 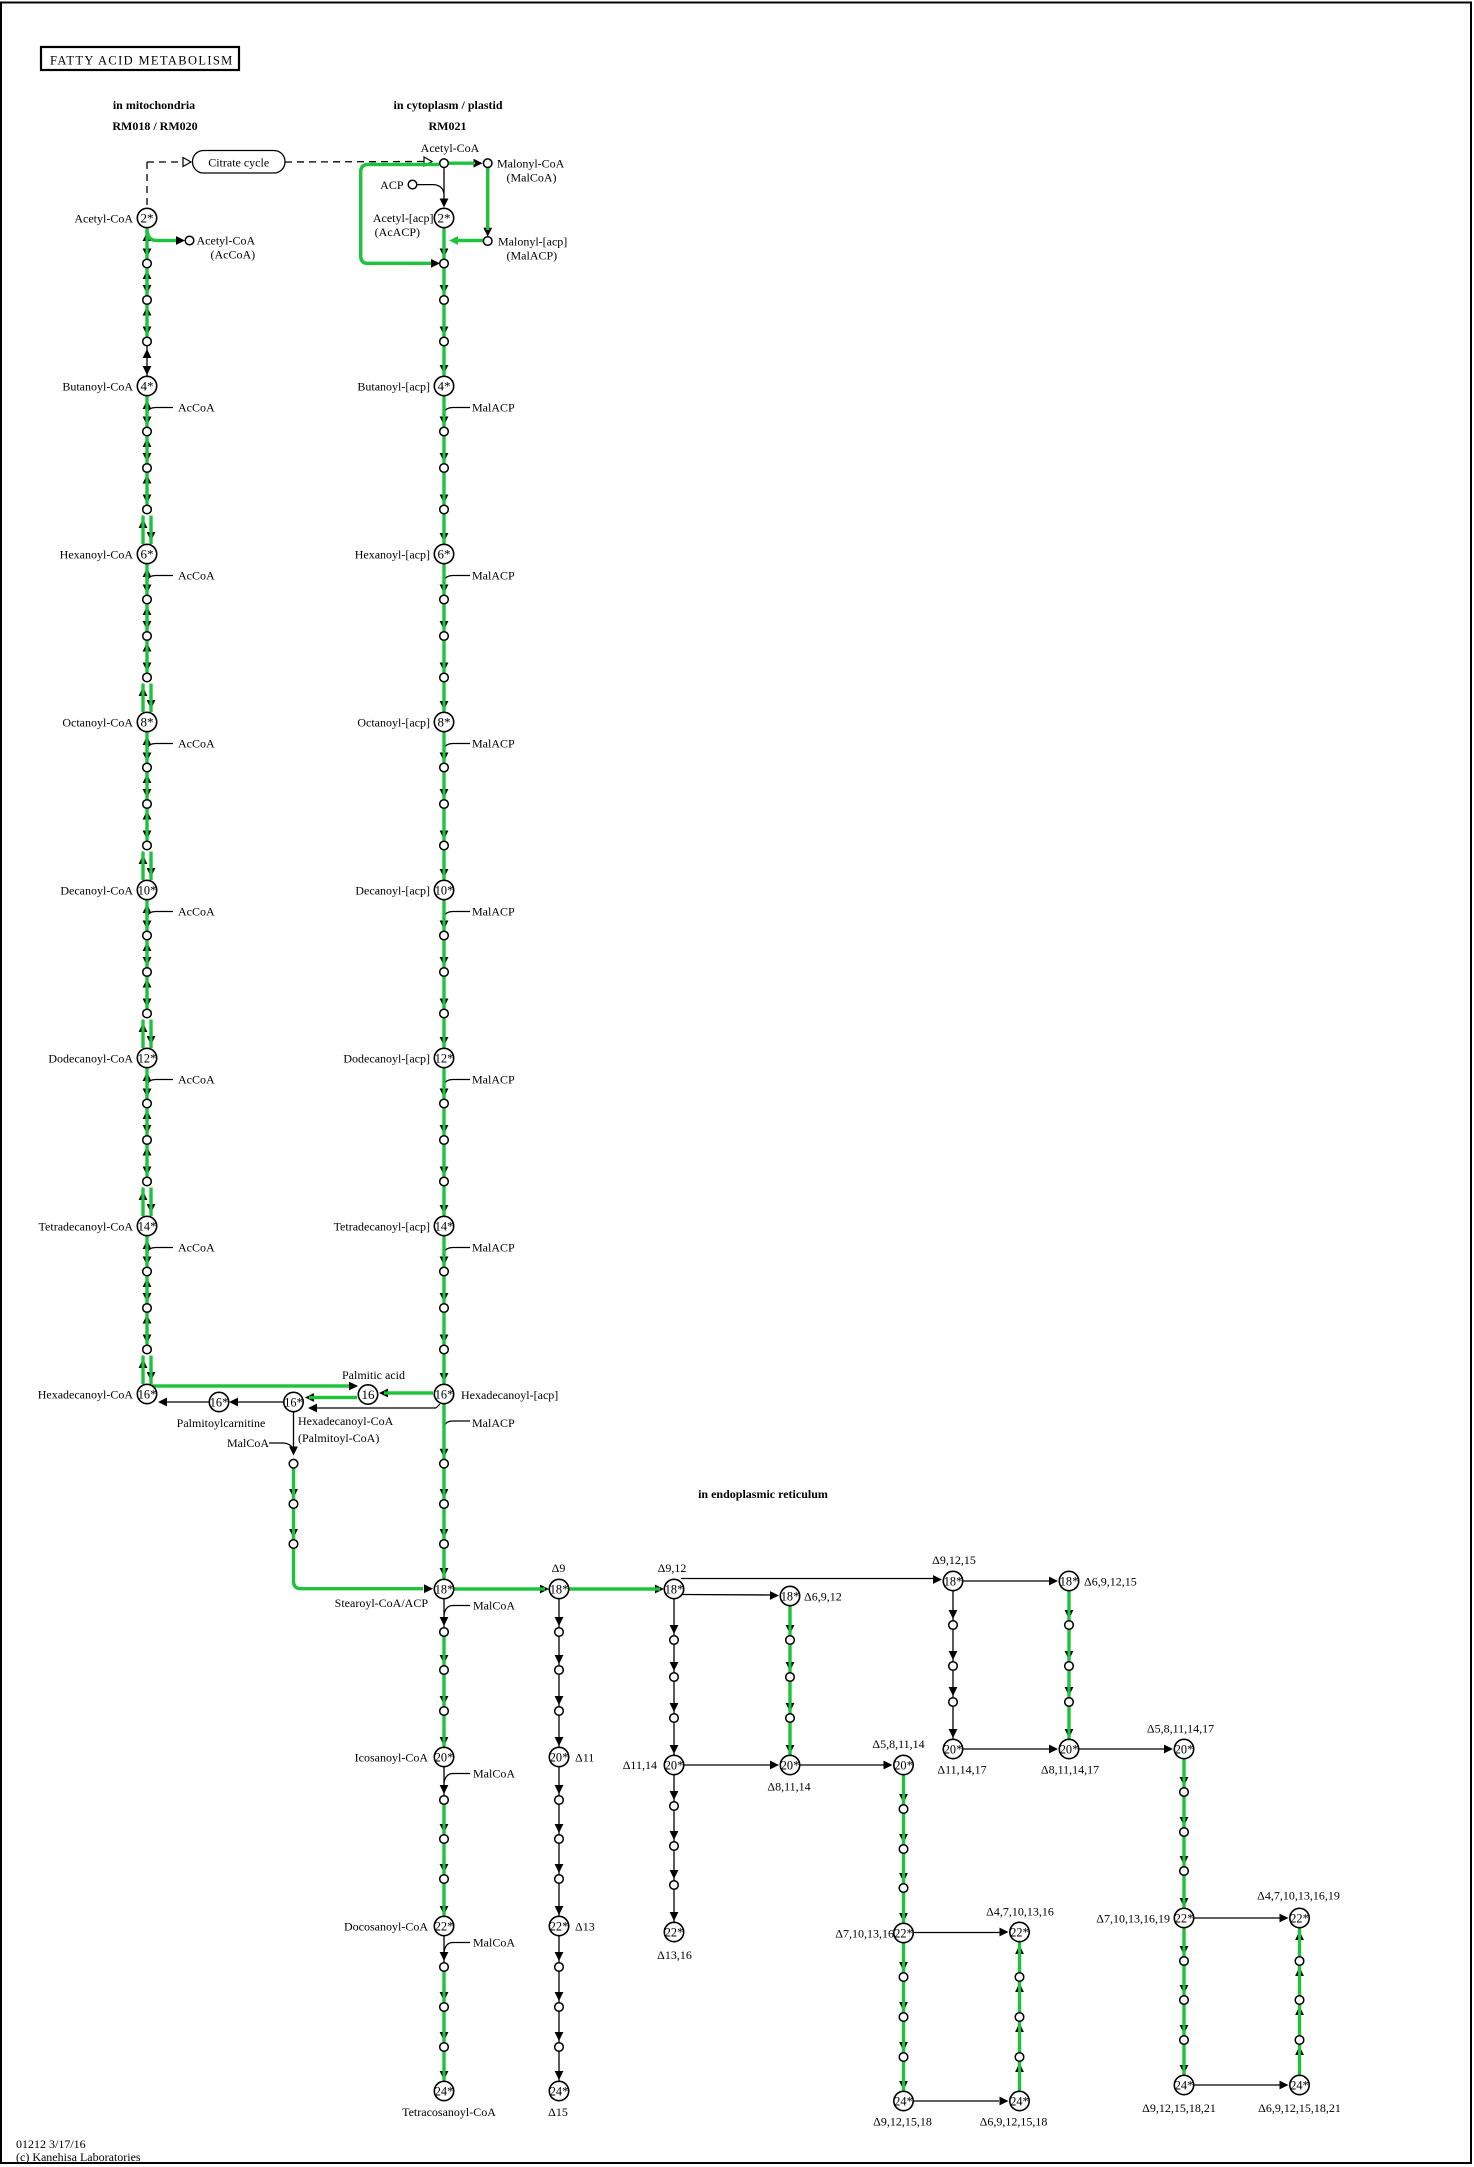 What do you see at coordinates (97, 555) in the screenshot?
I see `svg-text: Hexanoyl-CoA` at bounding box center [97, 555].